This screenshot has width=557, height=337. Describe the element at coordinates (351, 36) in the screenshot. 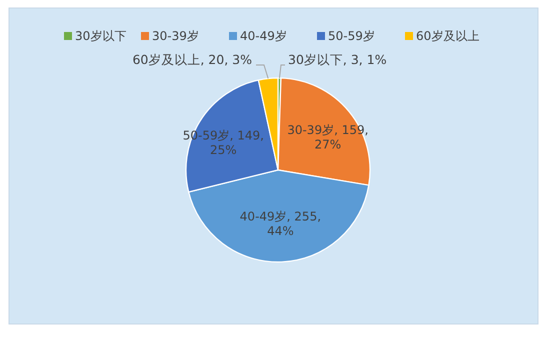

I see `legend-label: 50-59岁` at that location.